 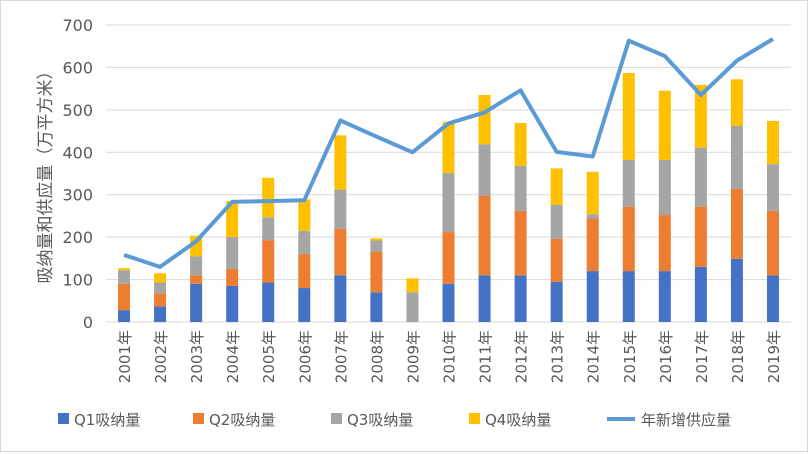 What do you see at coordinates (77, 195) in the screenshot?
I see `y-tick-label: 300` at bounding box center [77, 195].